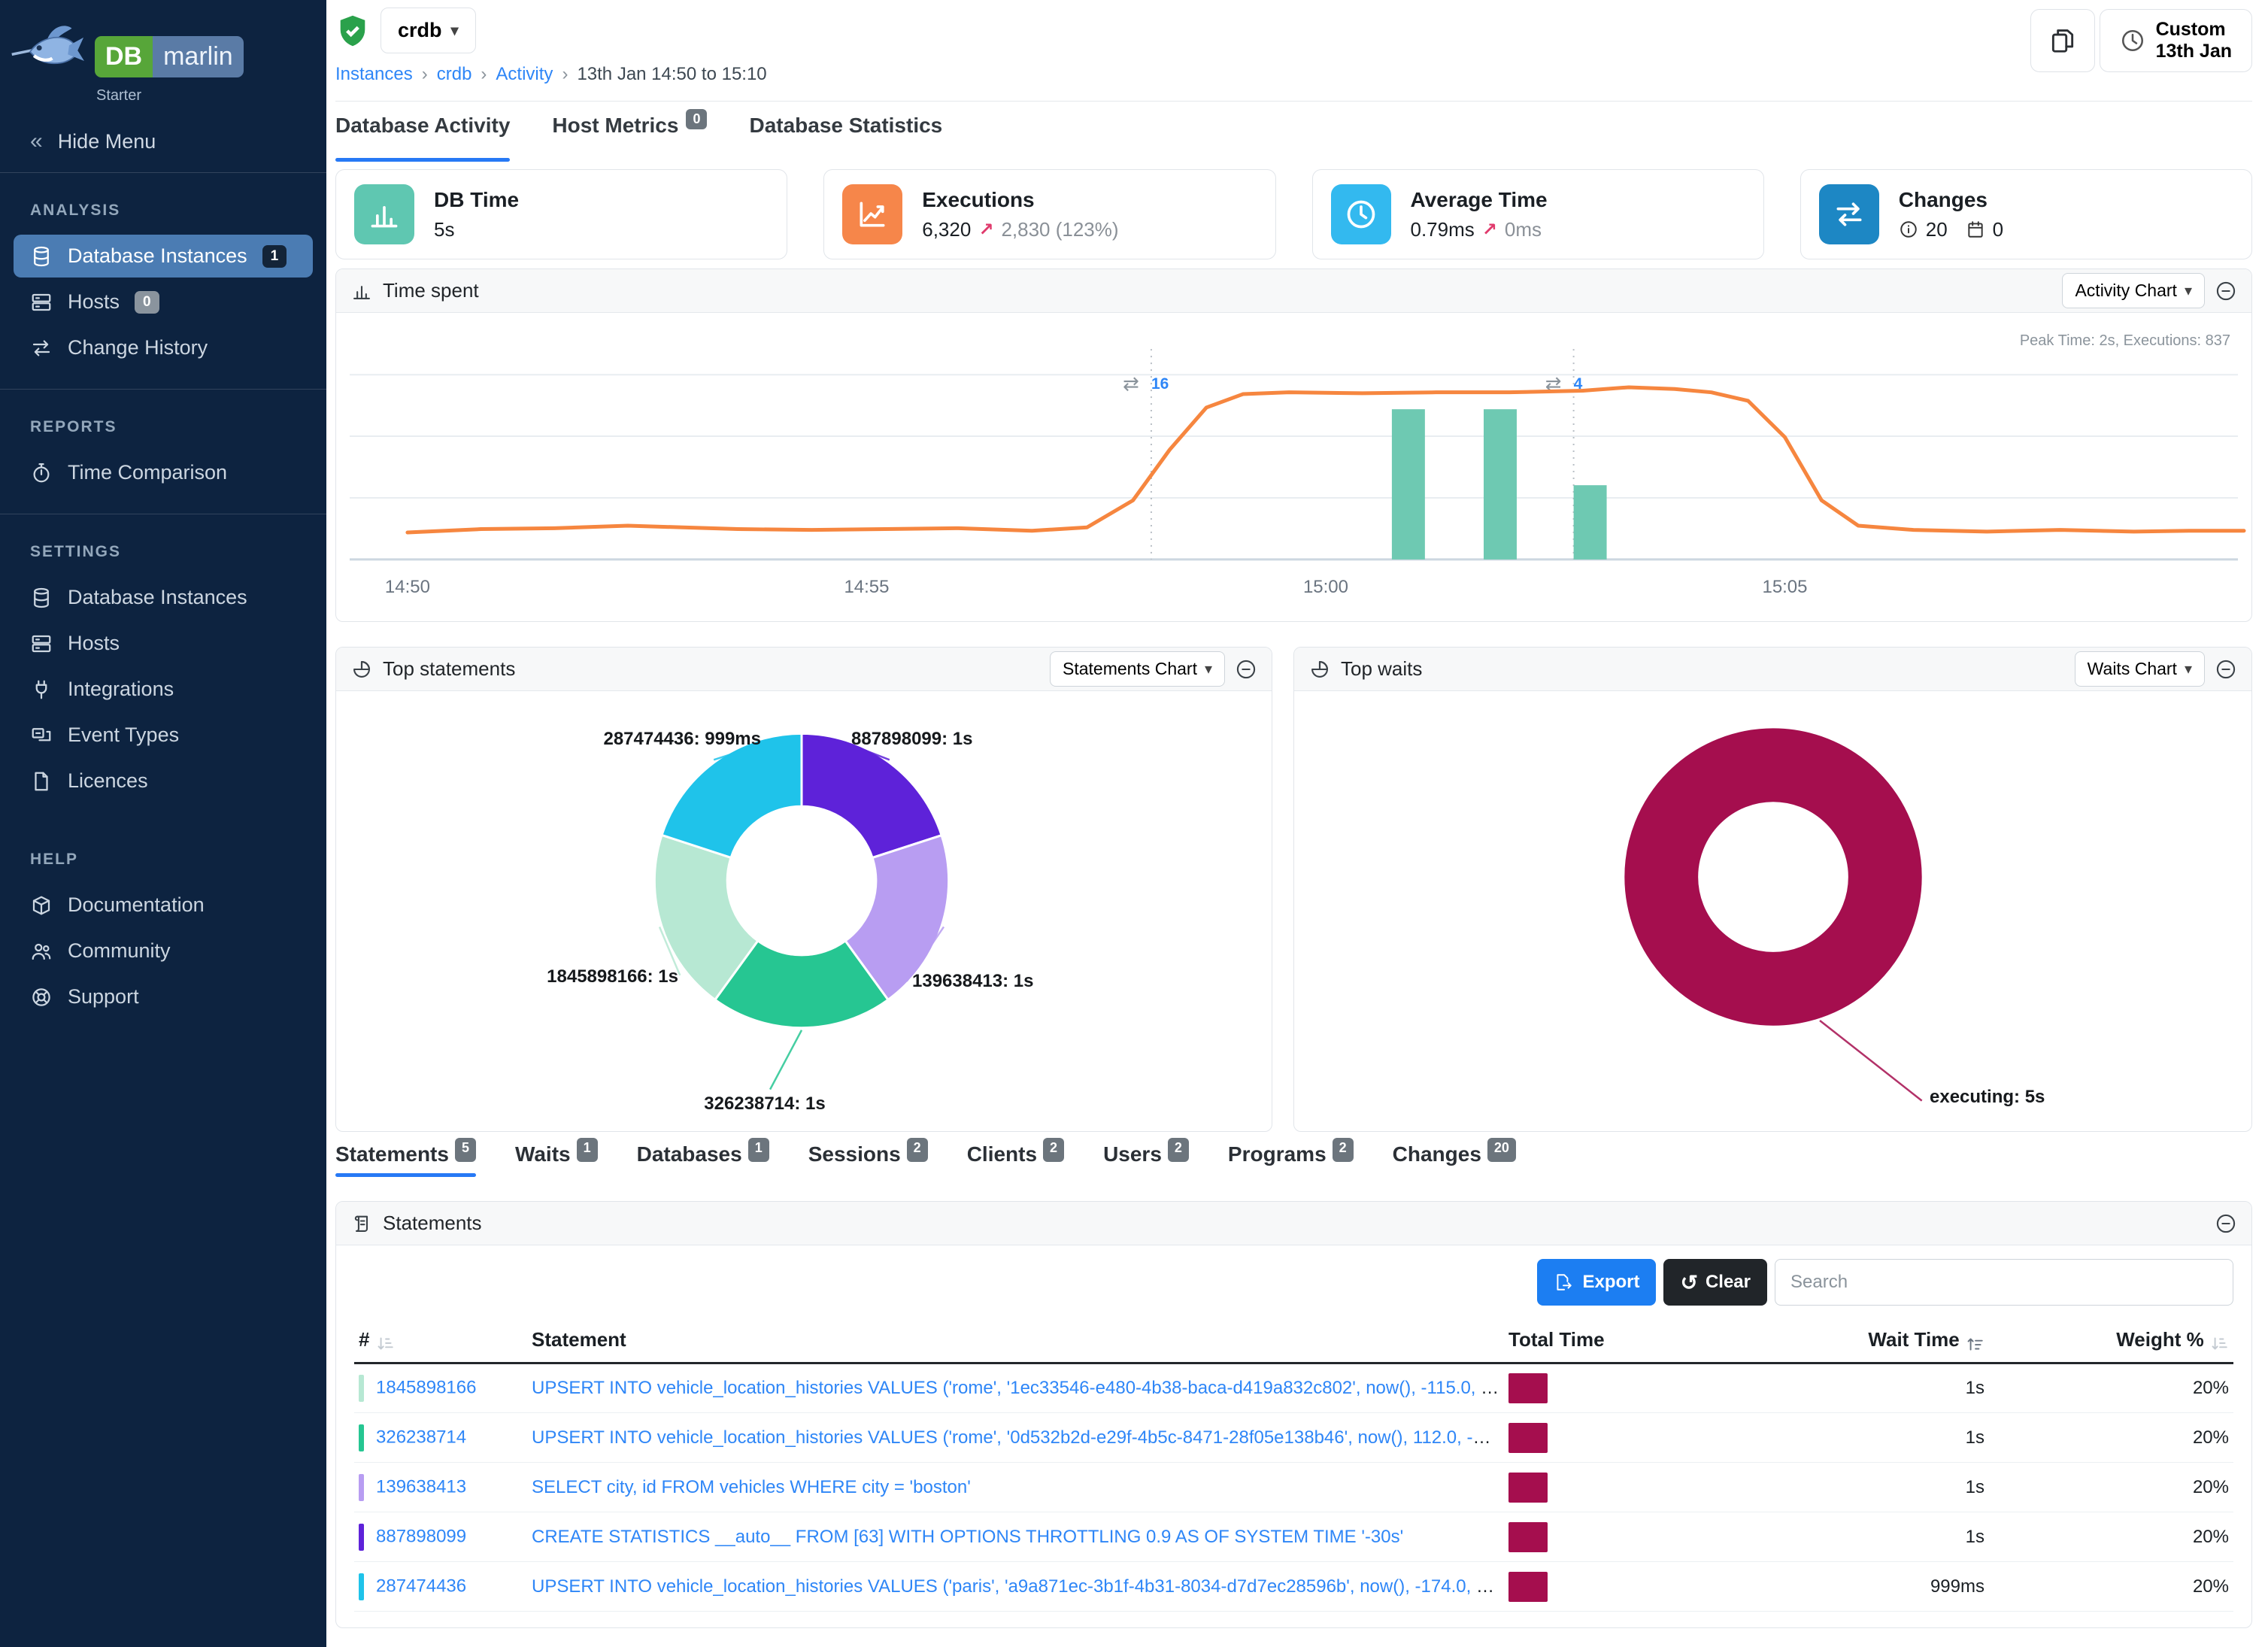 The image size is (2268, 1647). Describe the element at coordinates (1715, 1282) in the screenshot. I see `clear-button: ↺ Clear` at that location.